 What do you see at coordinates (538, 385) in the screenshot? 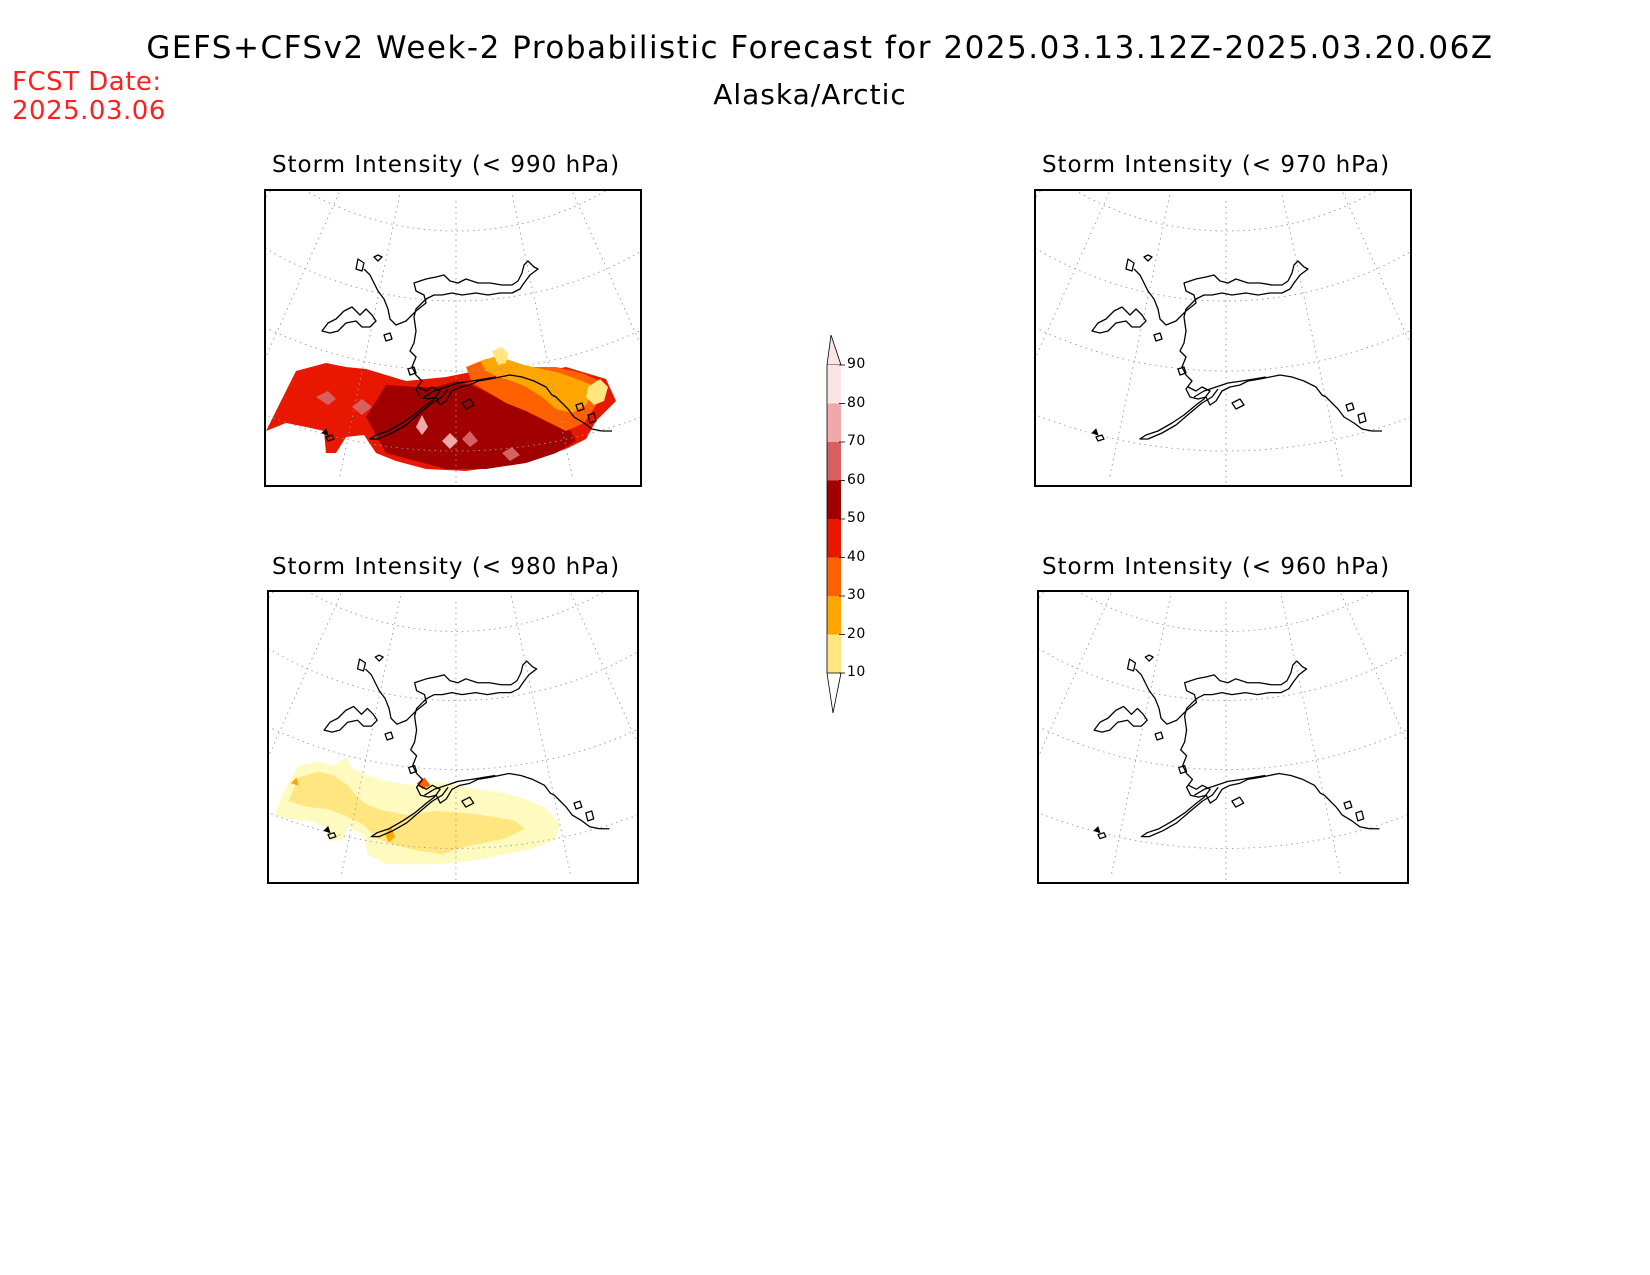
I see `prob-30-40-area` at bounding box center [538, 385].